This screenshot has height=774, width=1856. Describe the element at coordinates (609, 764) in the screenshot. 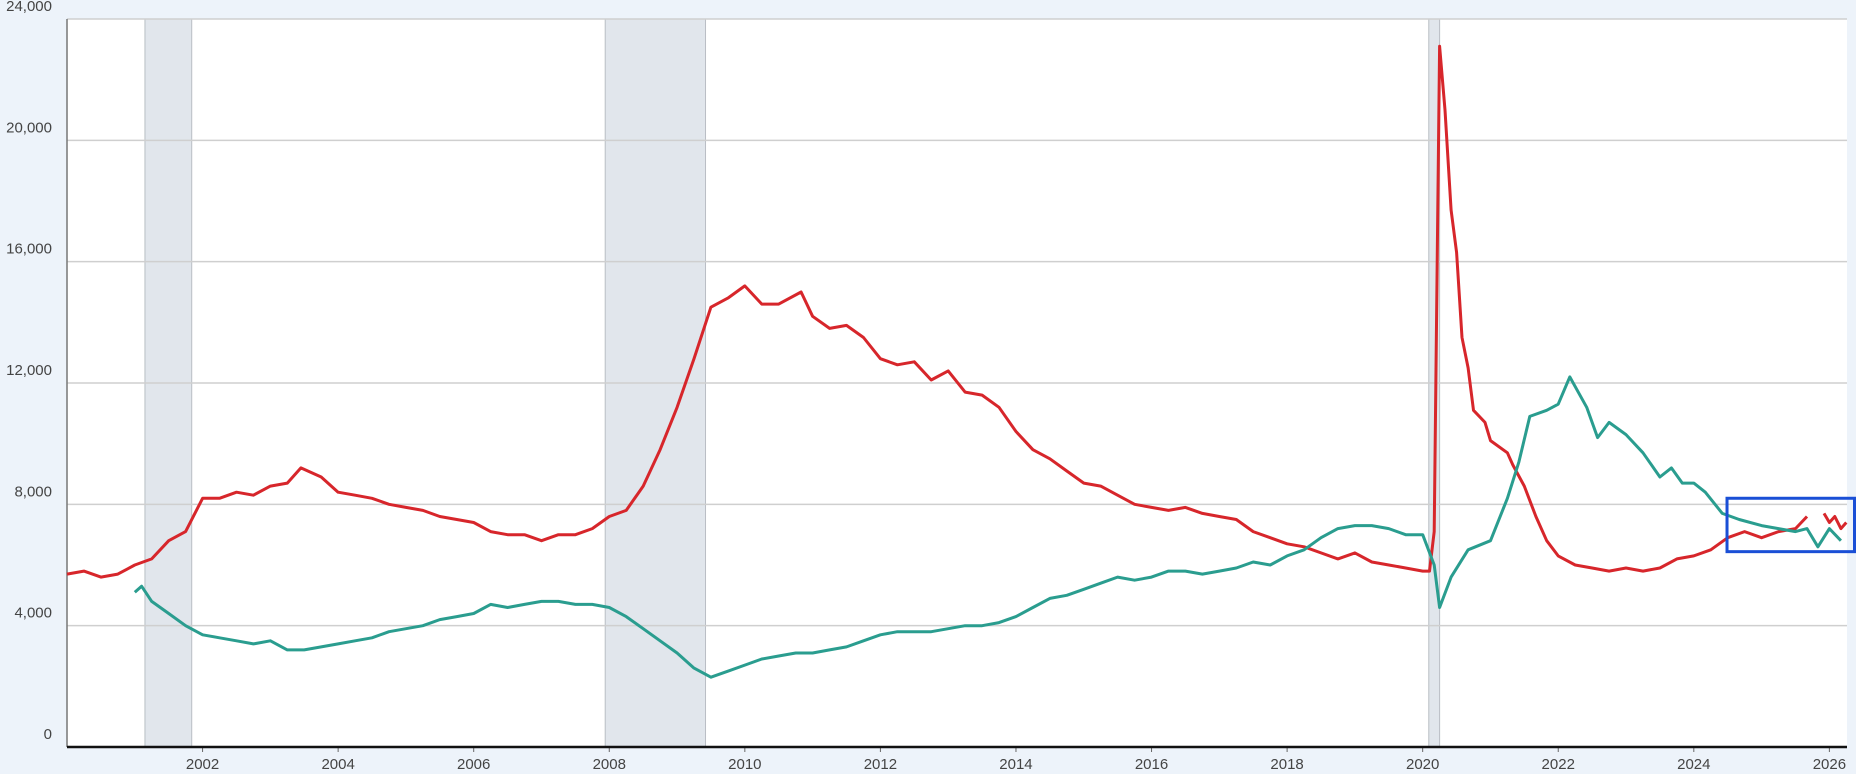

I see `x-tick-label: 2008` at that location.